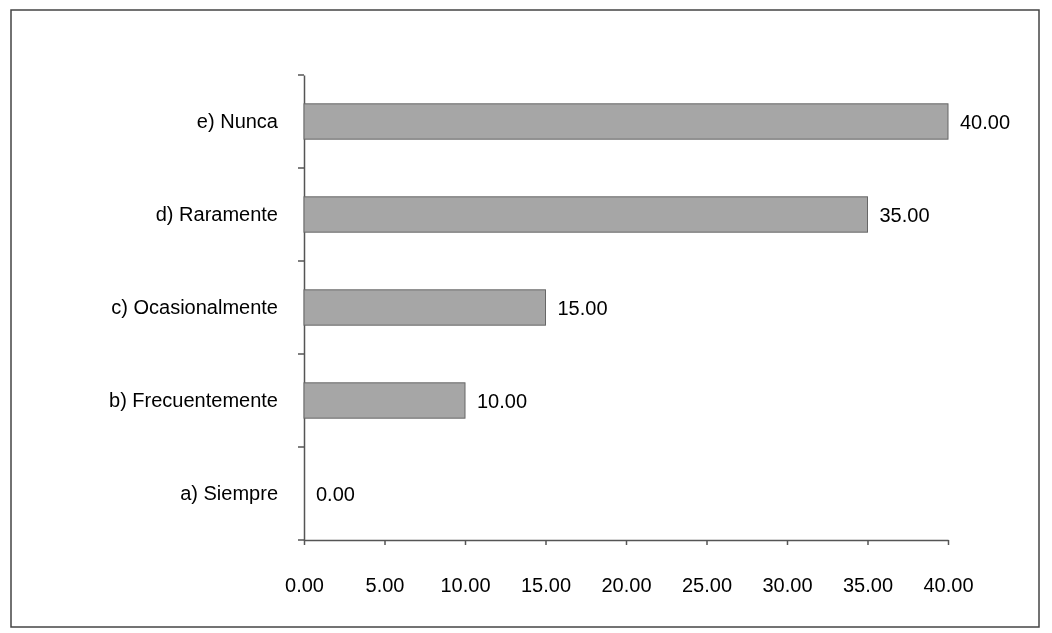 This screenshot has height=633, width=1052. I want to click on y-tick-label: e) Nunca, so click(237, 120).